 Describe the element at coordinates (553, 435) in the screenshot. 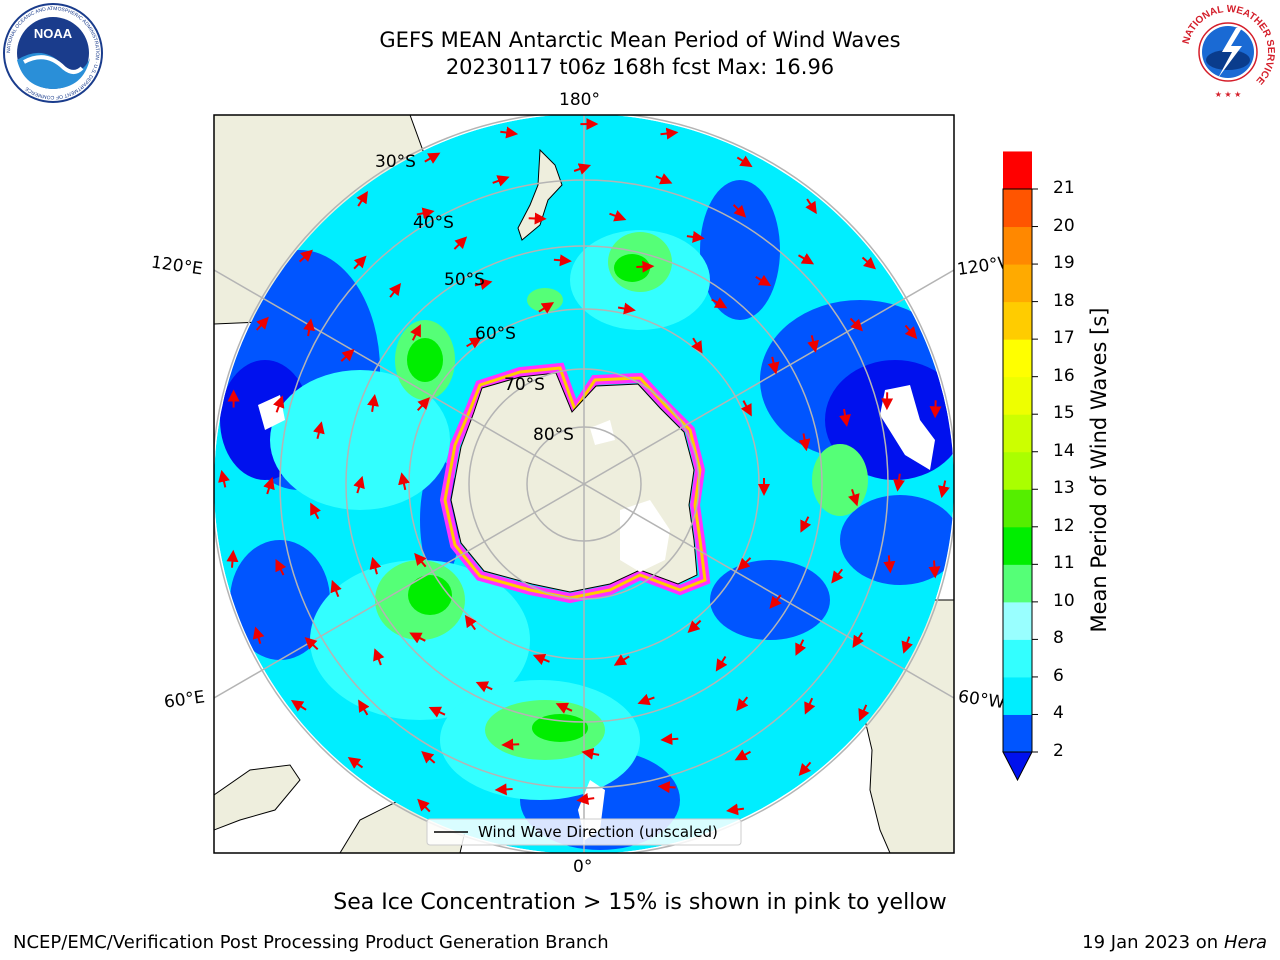

I see `lat-label-80s: 80°S` at that location.